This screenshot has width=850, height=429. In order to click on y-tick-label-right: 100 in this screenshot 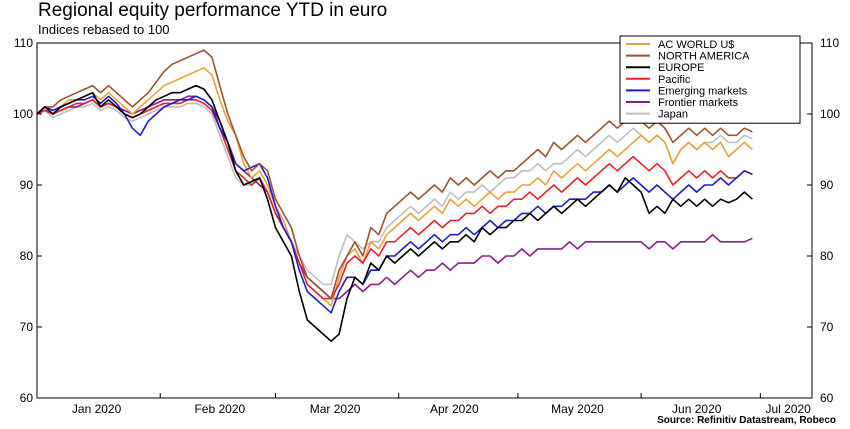, I will do `click(830, 114)`.